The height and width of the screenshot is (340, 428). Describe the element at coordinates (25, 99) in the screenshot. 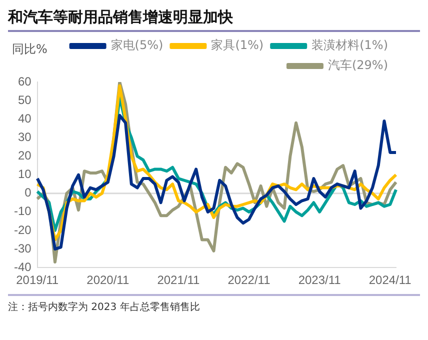

I see `y-tick-label: 50` at that location.